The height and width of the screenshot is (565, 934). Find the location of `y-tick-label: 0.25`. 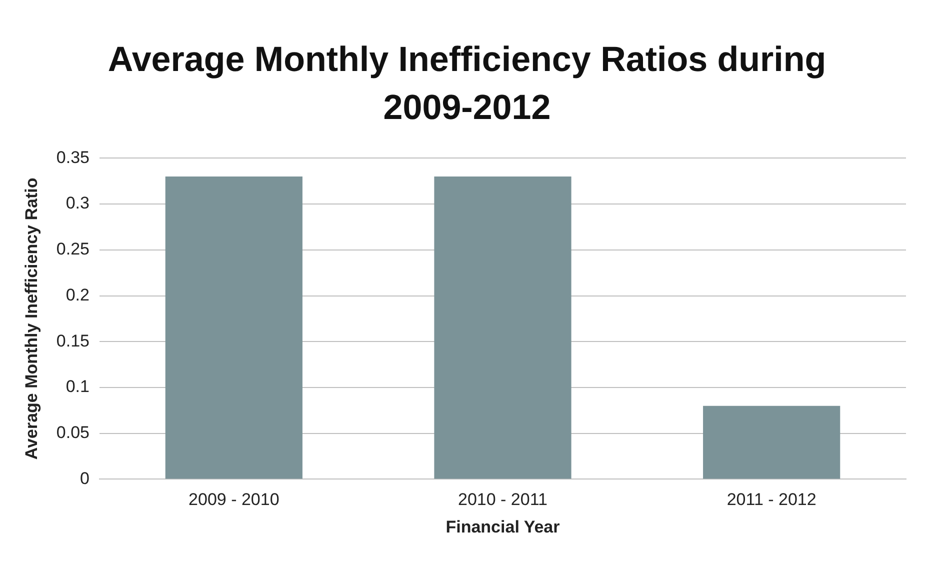

y-tick-label: 0.25 is located at coordinates (73, 249).